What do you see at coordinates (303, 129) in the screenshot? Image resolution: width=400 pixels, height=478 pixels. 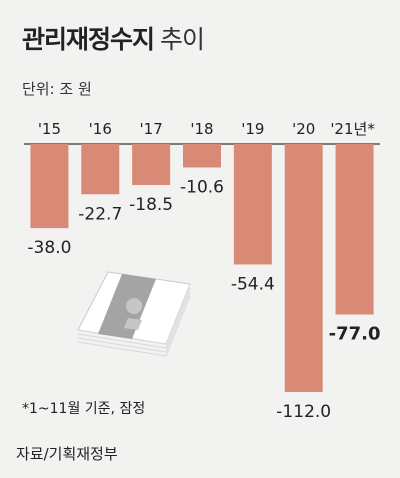 I see `category-label-5: '20` at bounding box center [303, 129].